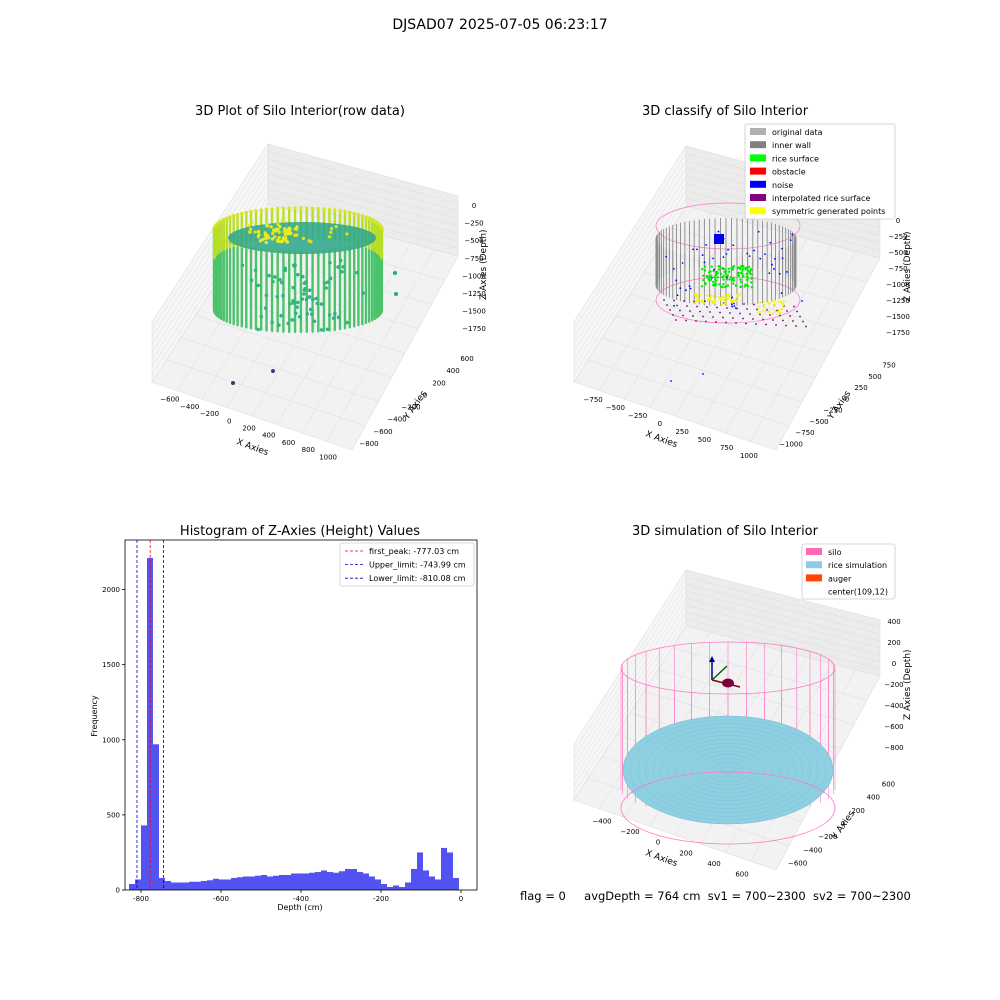 Image resolution: width=1000 pixels, height=1000 pixels. I want to click on simulation-x-axis-label: X Axies, so click(661, 858).